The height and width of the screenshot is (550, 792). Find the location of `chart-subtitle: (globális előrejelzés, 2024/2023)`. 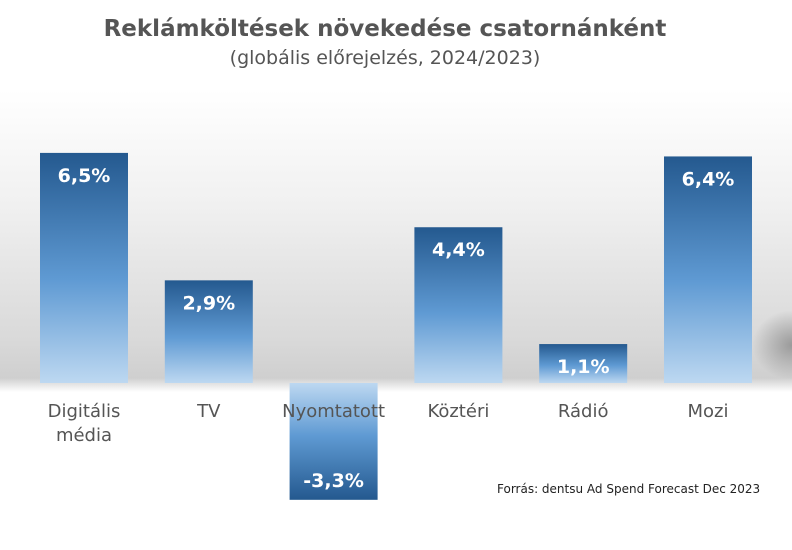

chart-subtitle: (globális előrejelzés, 2024/2023) is located at coordinates (385, 58).